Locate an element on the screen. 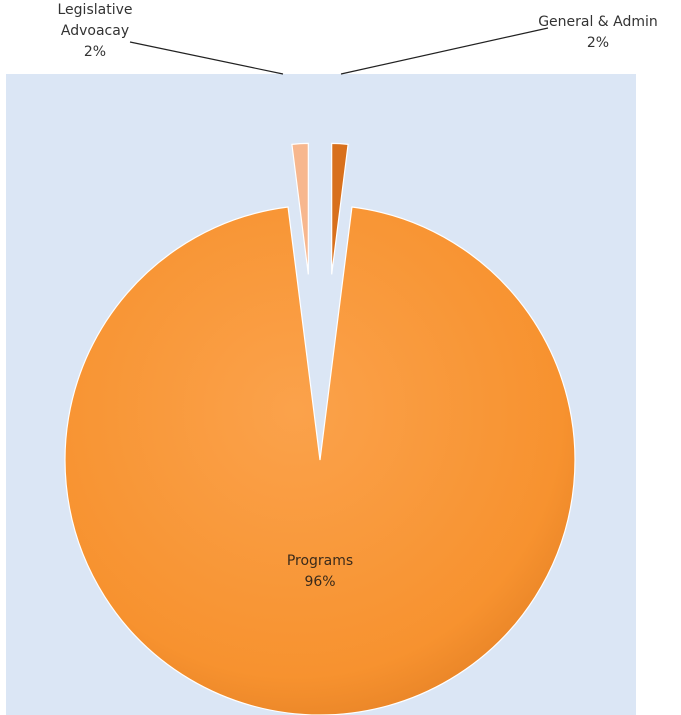 This screenshot has width=681, height=715. slice-label-1: Programs 96% is located at coordinates (320, 571).